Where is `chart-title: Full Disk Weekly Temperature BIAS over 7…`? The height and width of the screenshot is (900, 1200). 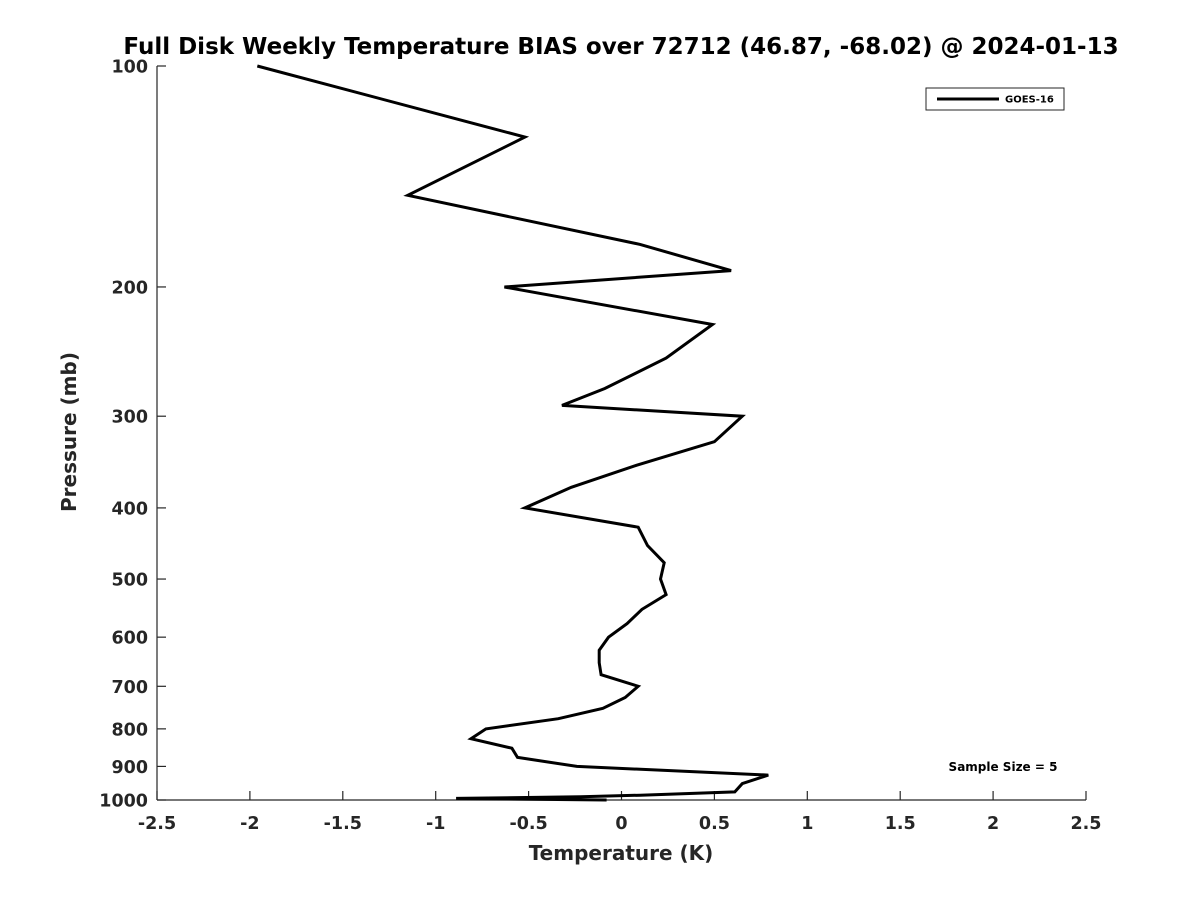 chart-title: Full Disk Weekly Temperature BIAS over 7… is located at coordinates (620, 47).